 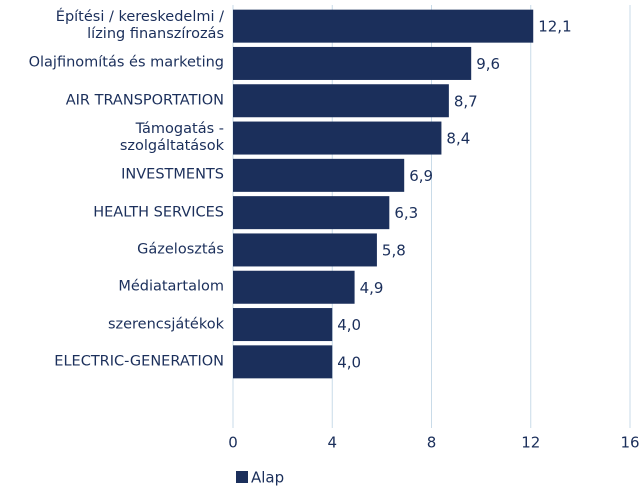 What do you see at coordinates (458, 139) in the screenshot?
I see `value-label: 8,4` at bounding box center [458, 139].